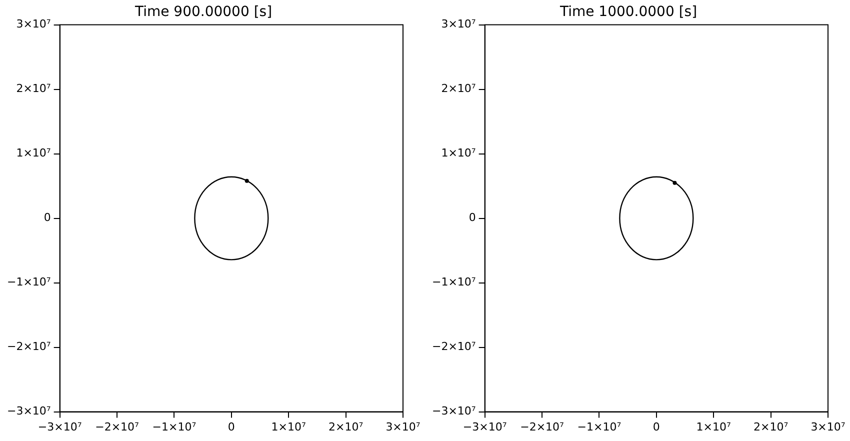 The height and width of the screenshot is (441, 850). What do you see at coordinates (628, 12) in the screenshot?
I see `chart-title: Time 1000.0000 [s]` at bounding box center [628, 12].